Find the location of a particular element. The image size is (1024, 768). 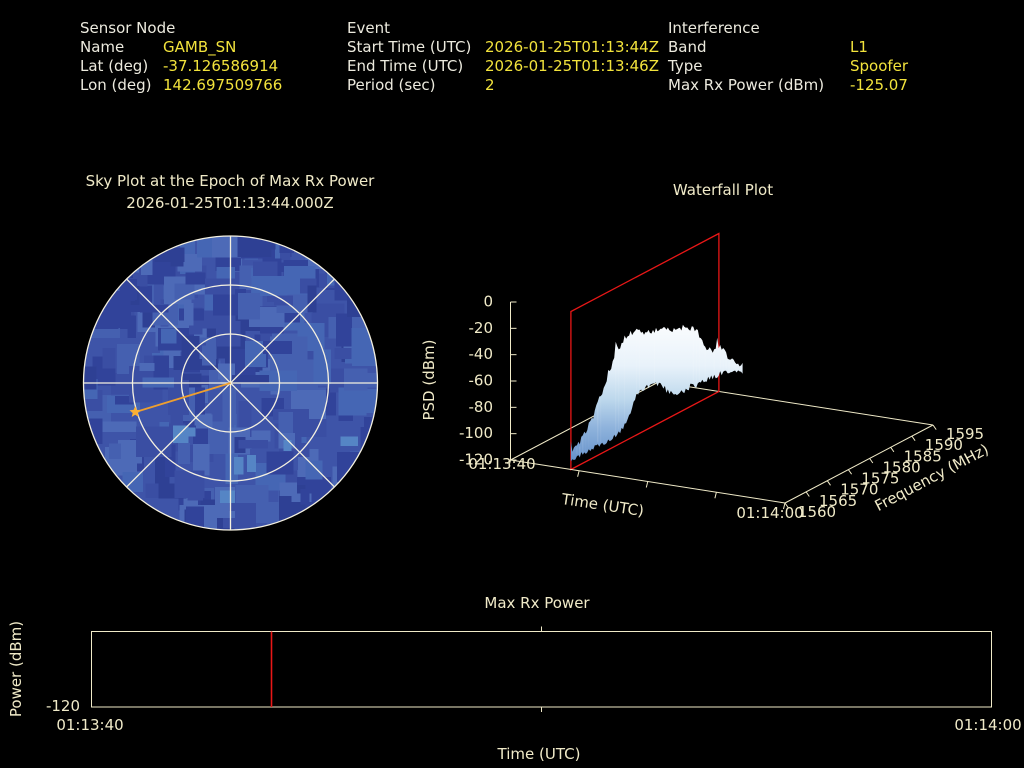

power-plot-title: Max Rx Power is located at coordinates (537, 603).